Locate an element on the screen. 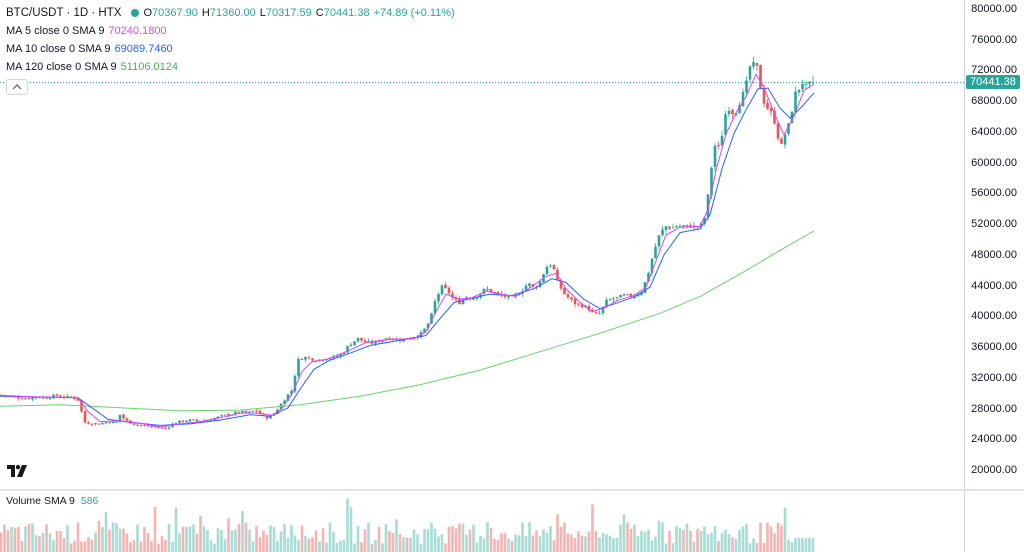 The height and width of the screenshot is (552, 1024). volume-chart-canvas is located at coordinates (482, 521).